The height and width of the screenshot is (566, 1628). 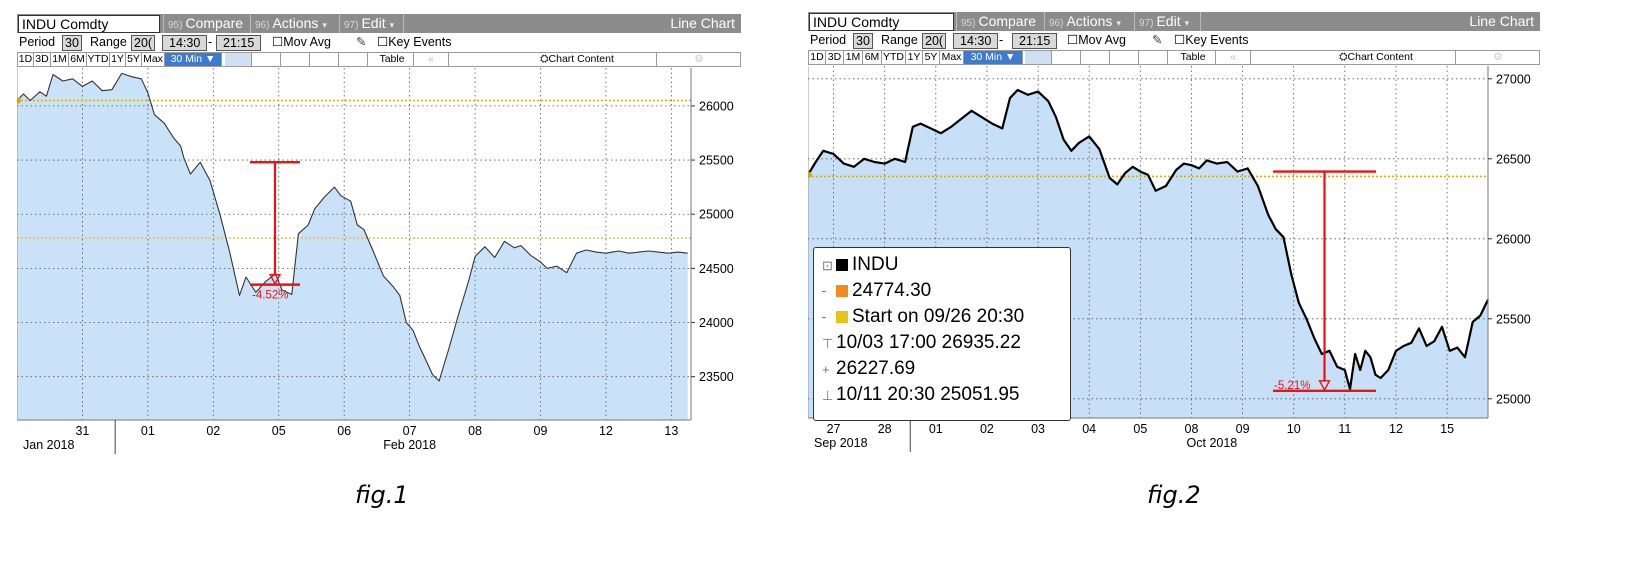 What do you see at coordinates (936, 429) in the screenshot?
I see `x-tick-label: 01` at bounding box center [936, 429].